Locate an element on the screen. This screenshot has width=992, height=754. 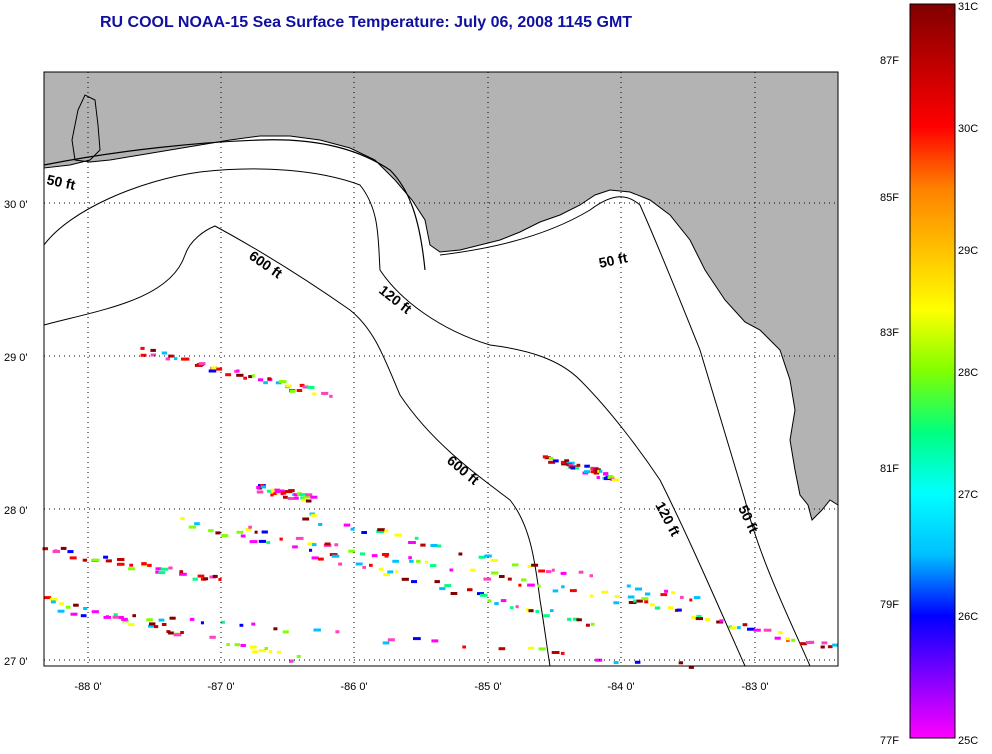
lon-label: -88 0' is located at coordinates (87, 687).